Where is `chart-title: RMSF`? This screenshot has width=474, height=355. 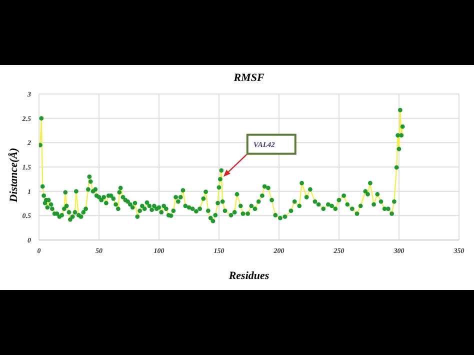
chart-title: RMSF is located at coordinates (248, 78).